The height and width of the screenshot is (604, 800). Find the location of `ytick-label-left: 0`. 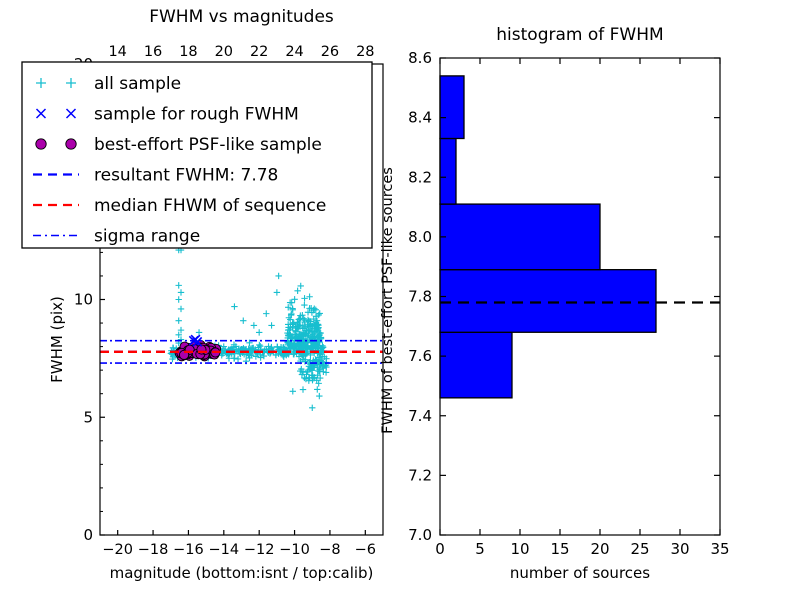

ytick-label-left: 0 is located at coordinates (88, 535).